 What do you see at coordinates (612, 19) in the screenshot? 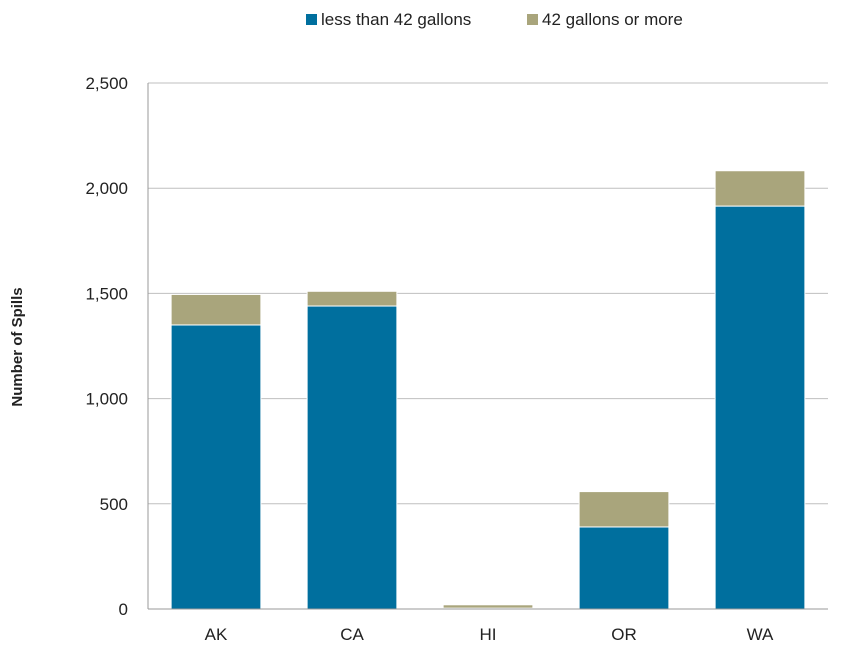
I see `legend-label-2: 42 gallons or more` at bounding box center [612, 19].